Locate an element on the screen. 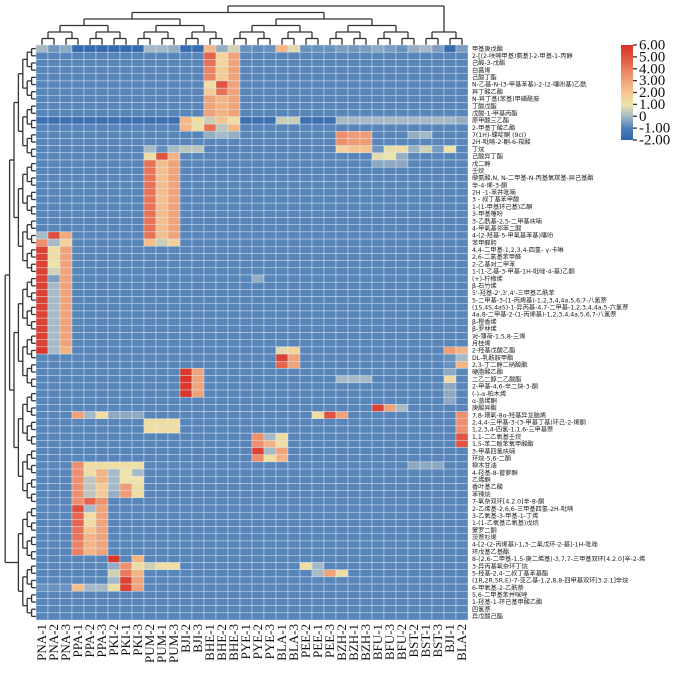 Image resolution: width=675 pixels, height=696 pixels. row-label: 缬氨酸,N, N-二甲基-N-丙基氧羰基-异己基酯 is located at coordinates (533, 178).